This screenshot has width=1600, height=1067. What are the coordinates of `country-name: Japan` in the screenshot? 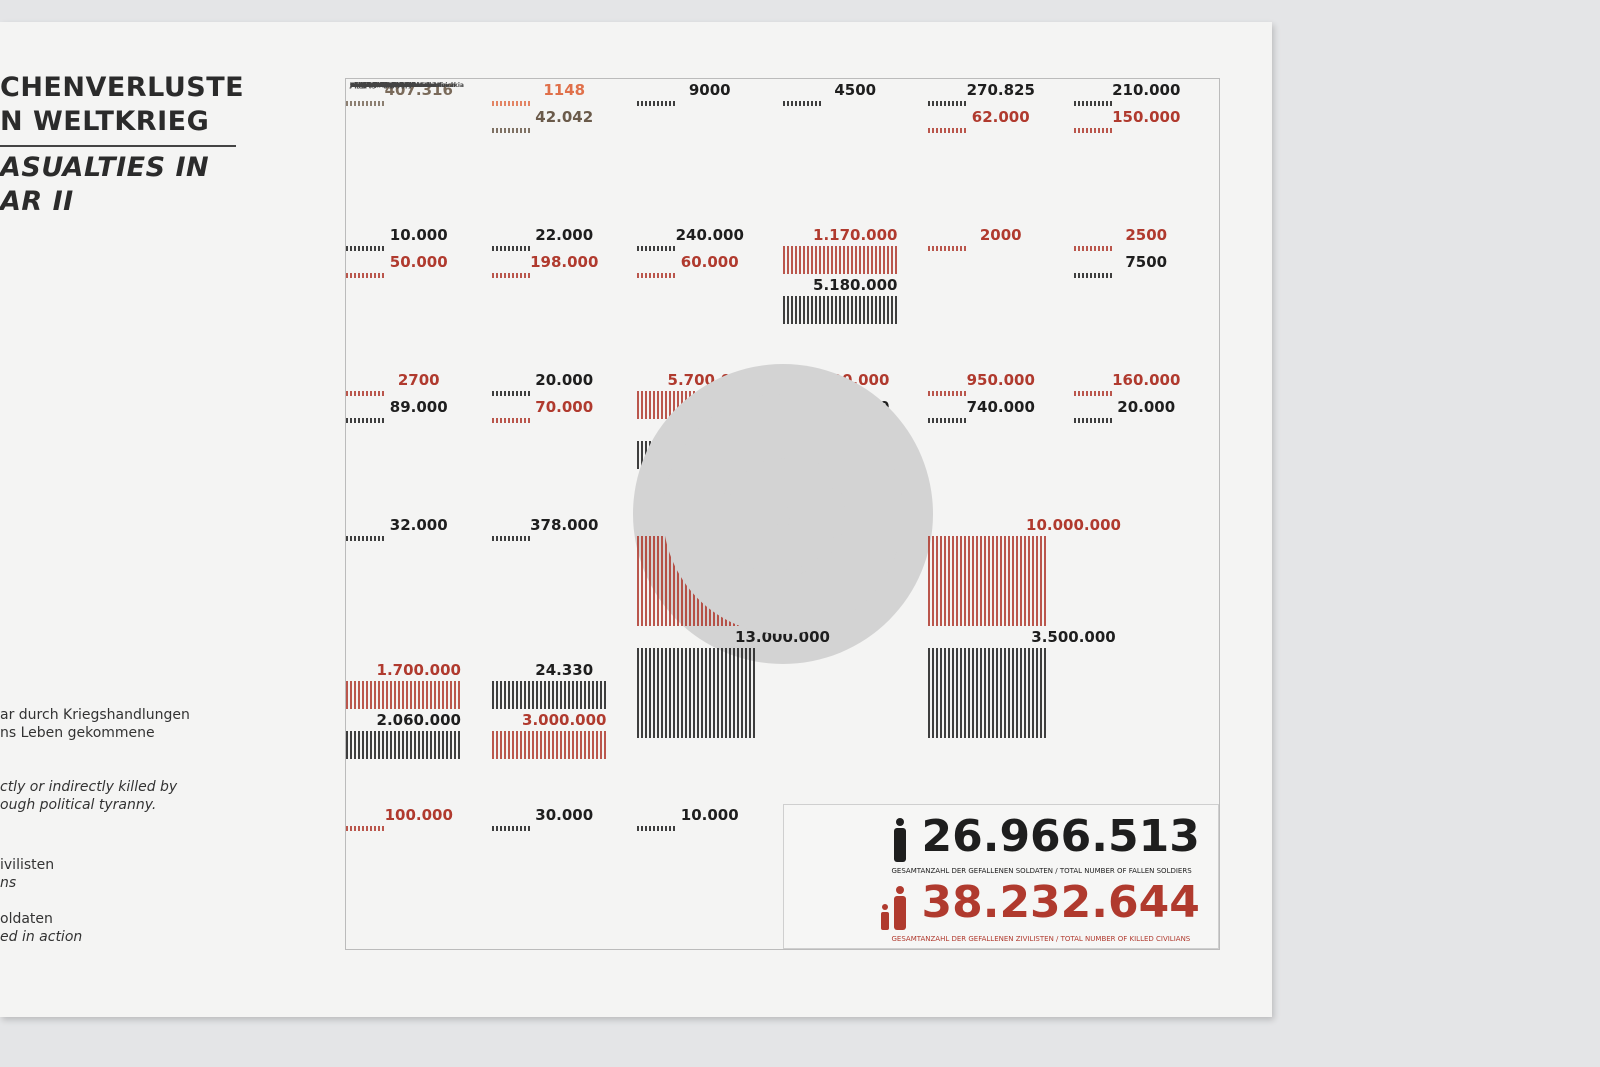 It's located at (359, 85).